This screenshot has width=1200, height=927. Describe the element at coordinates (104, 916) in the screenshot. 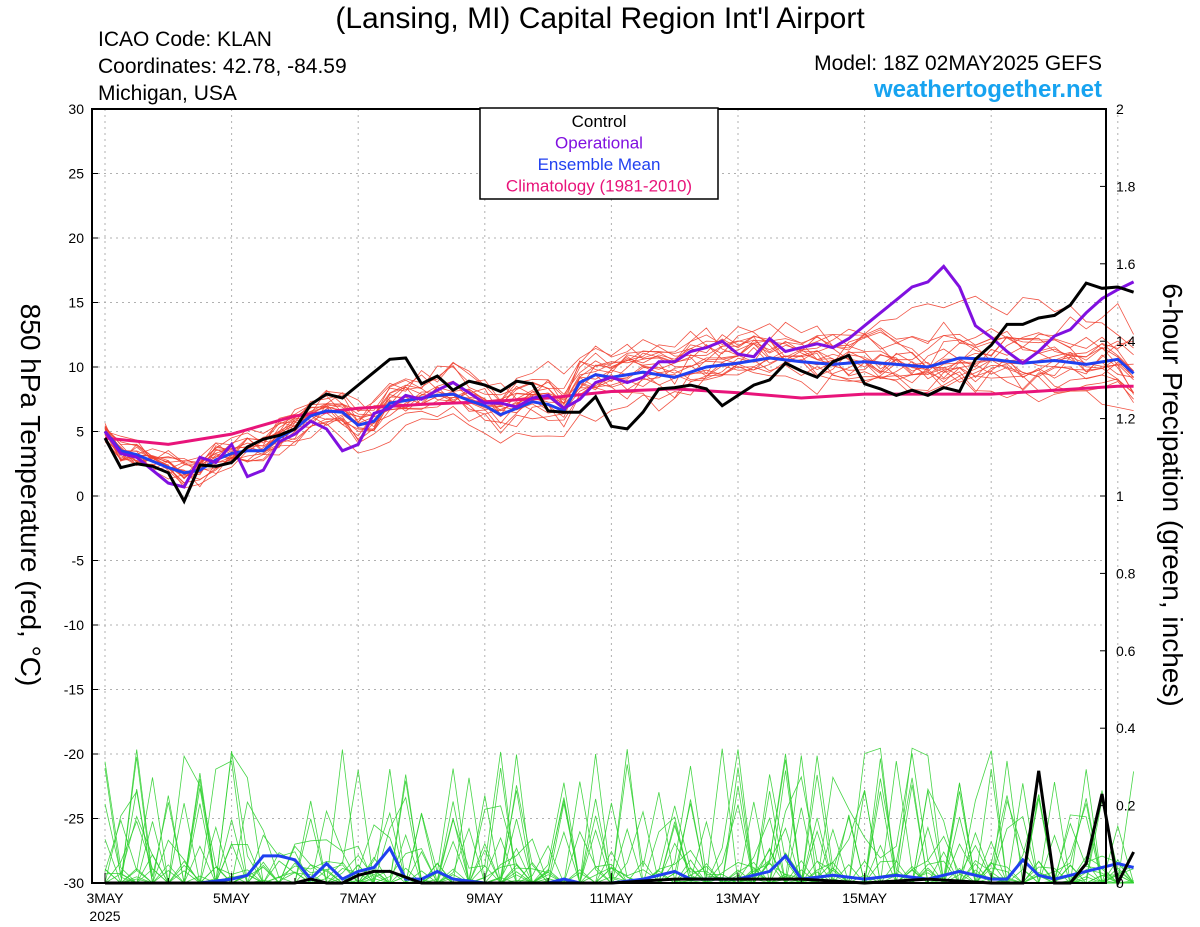

I see `x-year-label: 2025` at that location.